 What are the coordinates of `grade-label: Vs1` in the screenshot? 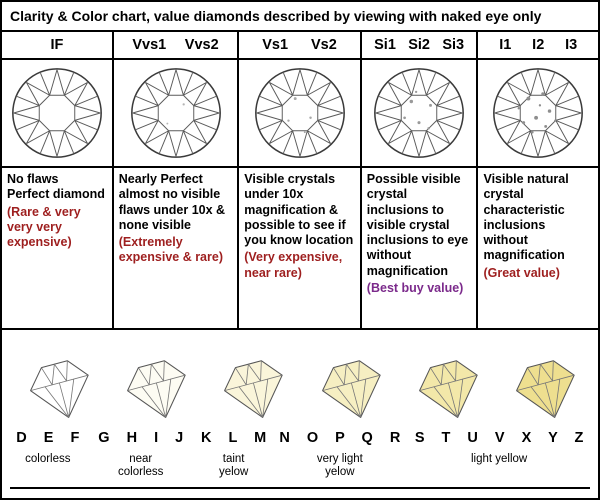 It's located at (275, 45).